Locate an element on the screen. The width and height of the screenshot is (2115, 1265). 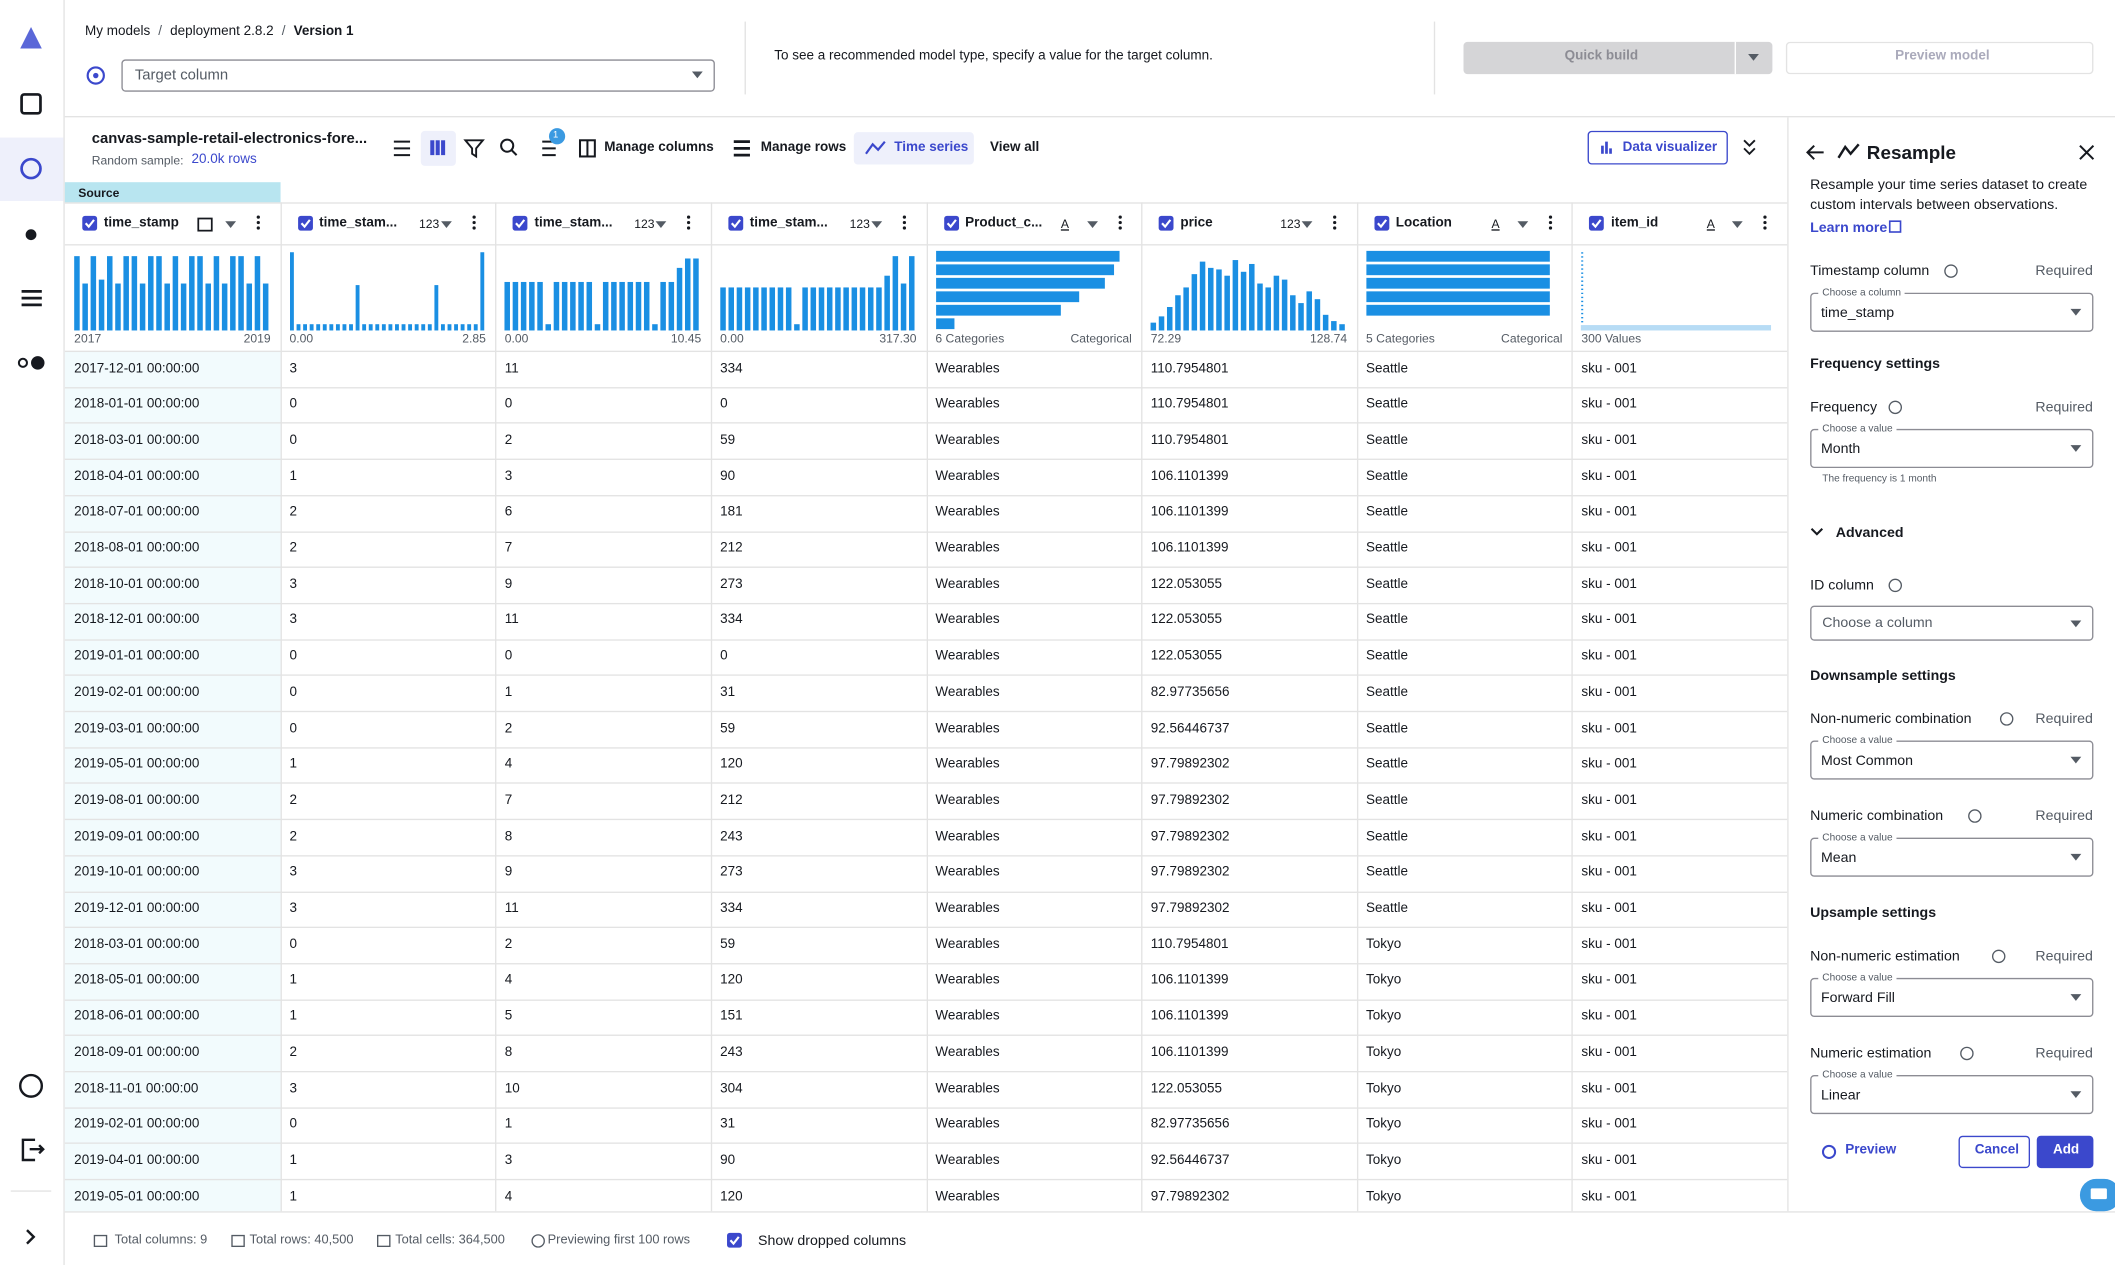
caret is located at coordinates (2076, 448).